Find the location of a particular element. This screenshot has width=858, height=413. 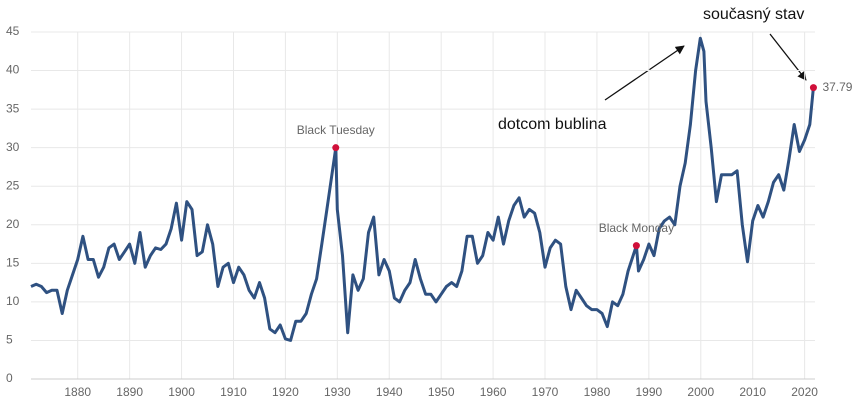

x-tick-label: 1880 is located at coordinates (77, 392).